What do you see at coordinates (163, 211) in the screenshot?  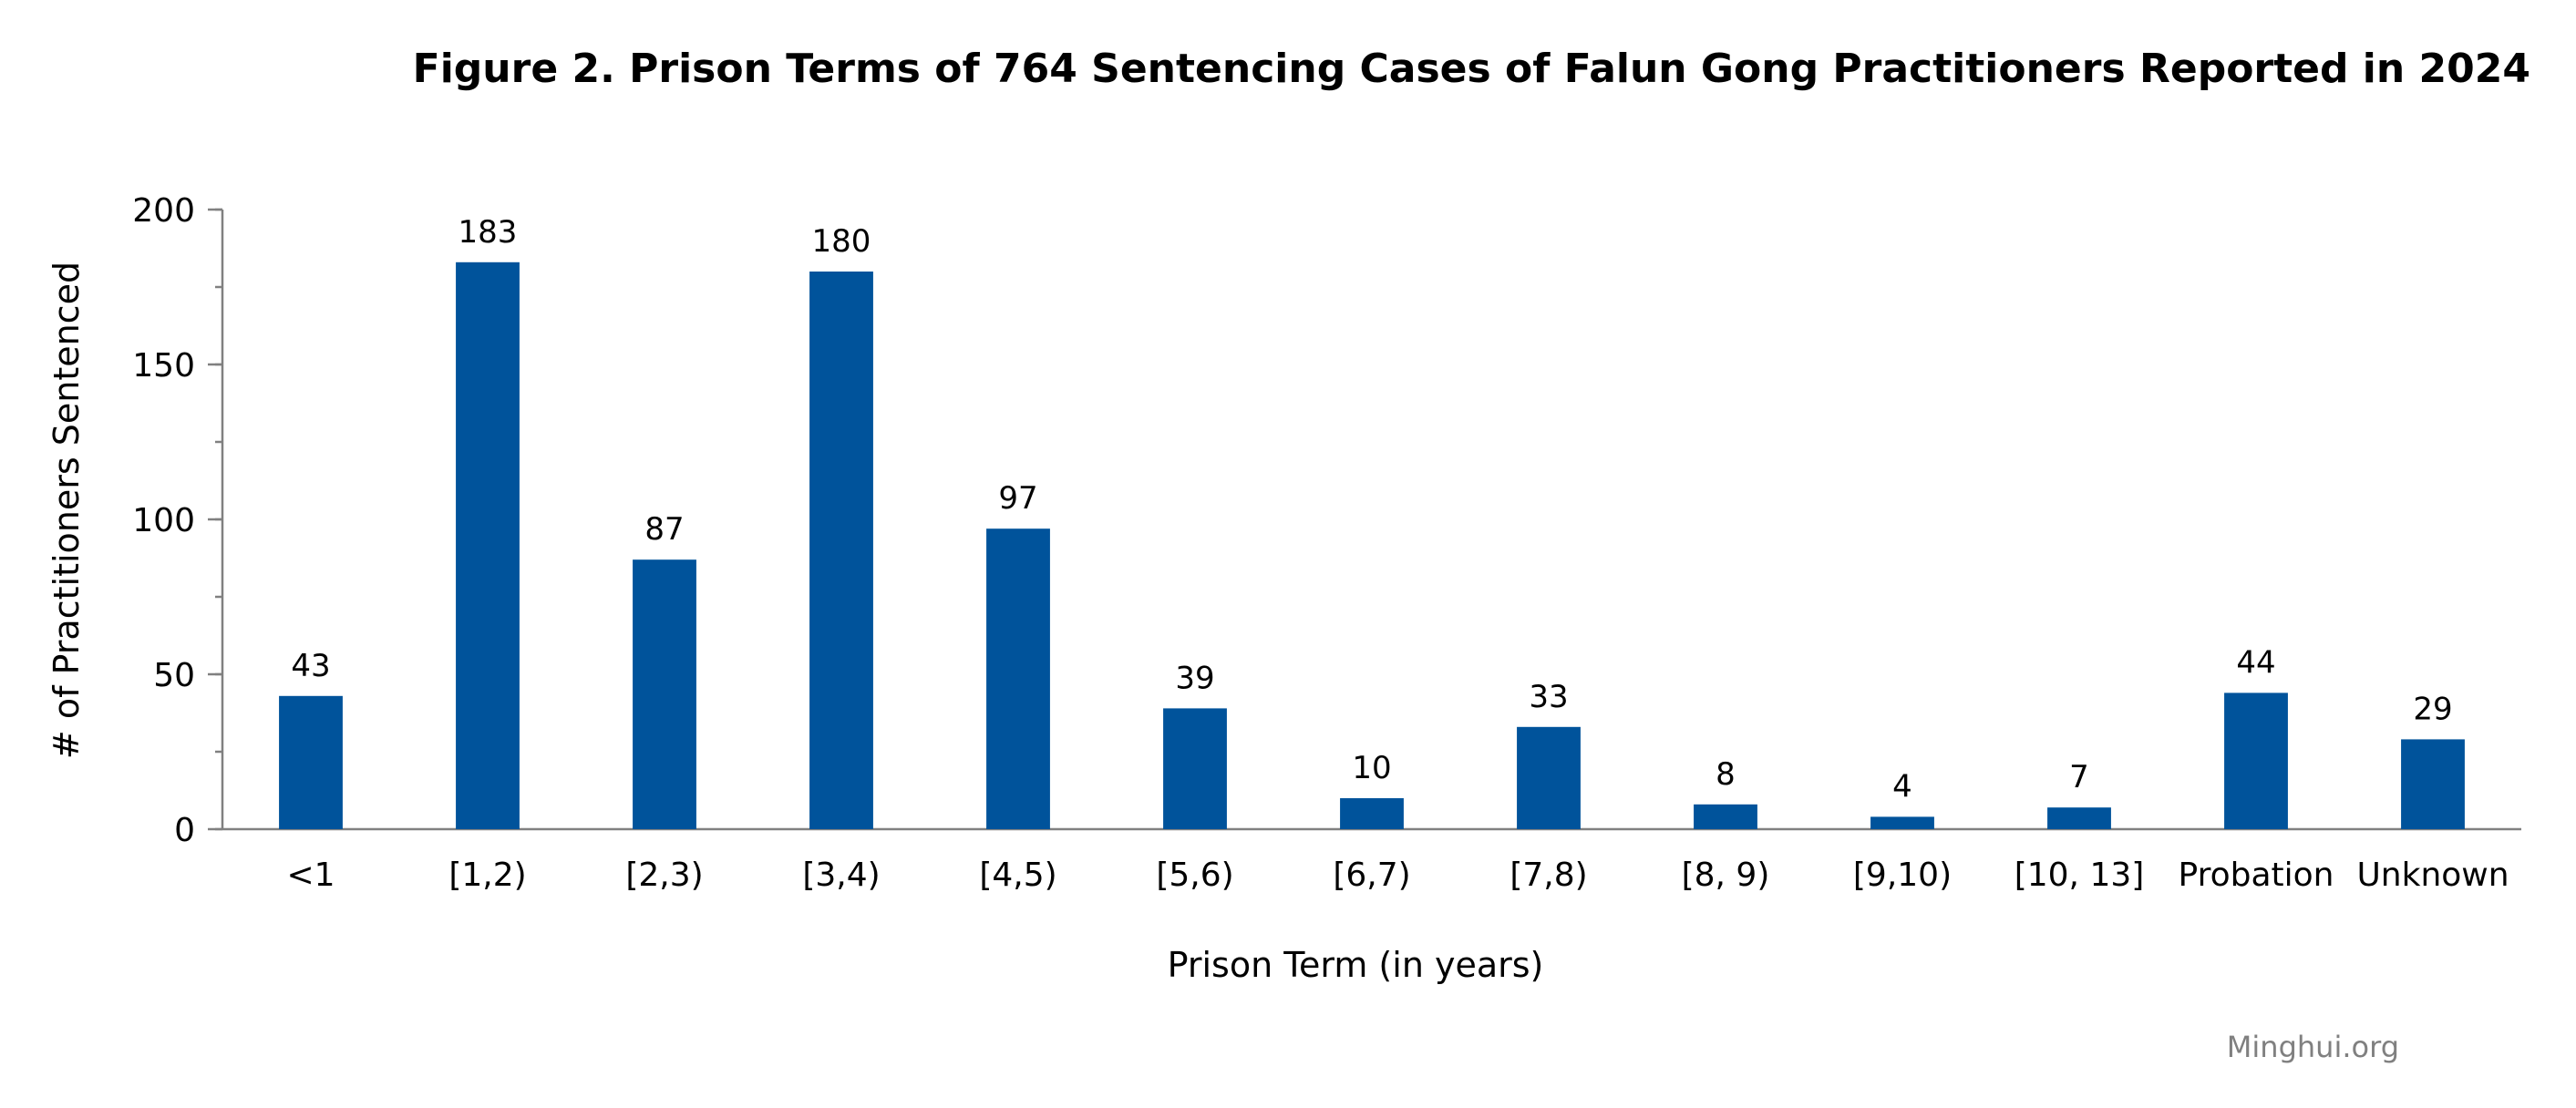 I see `y-tick-label: 200` at bounding box center [163, 211].